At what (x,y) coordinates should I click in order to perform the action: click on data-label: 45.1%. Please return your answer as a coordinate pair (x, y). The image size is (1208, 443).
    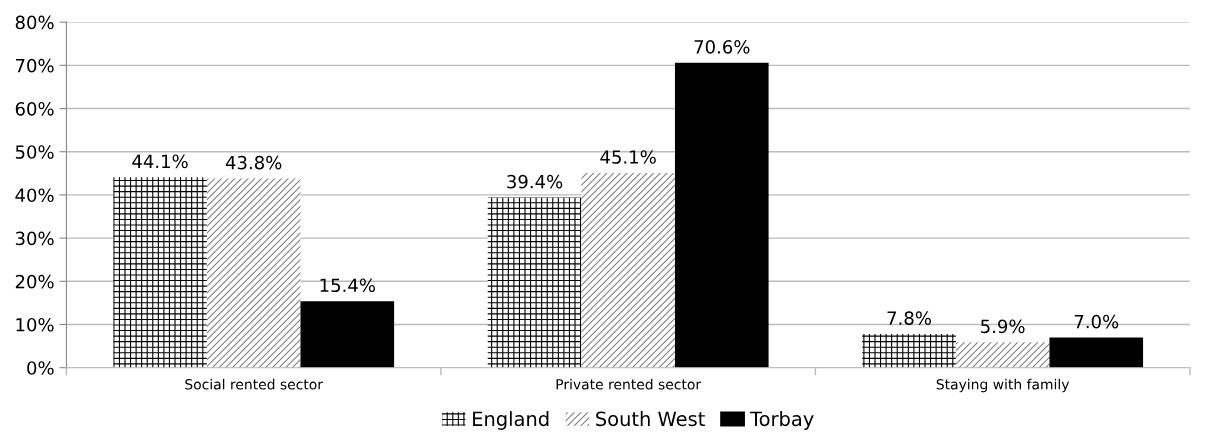
    Looking at the image, I should click on (628, 157).